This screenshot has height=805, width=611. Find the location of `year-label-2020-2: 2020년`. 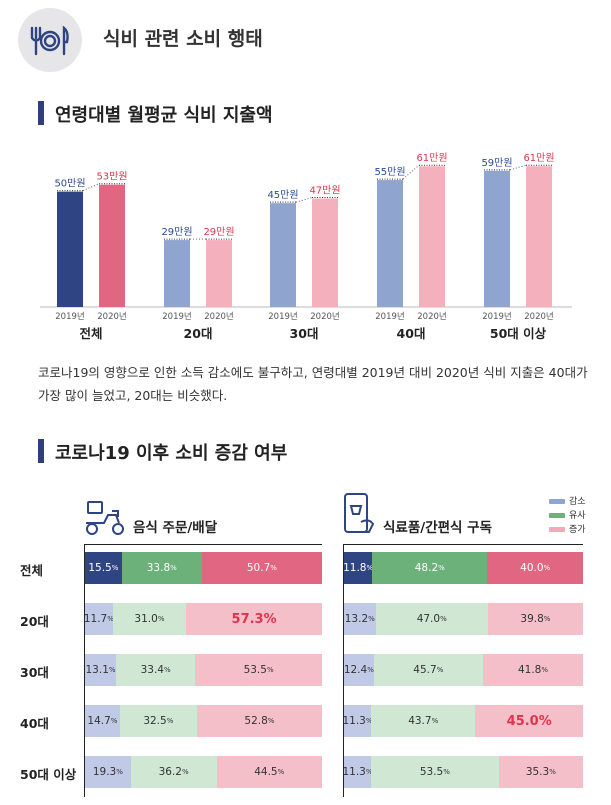

year-label-2020-2: 2020년 is located at coordinates (324, 316).